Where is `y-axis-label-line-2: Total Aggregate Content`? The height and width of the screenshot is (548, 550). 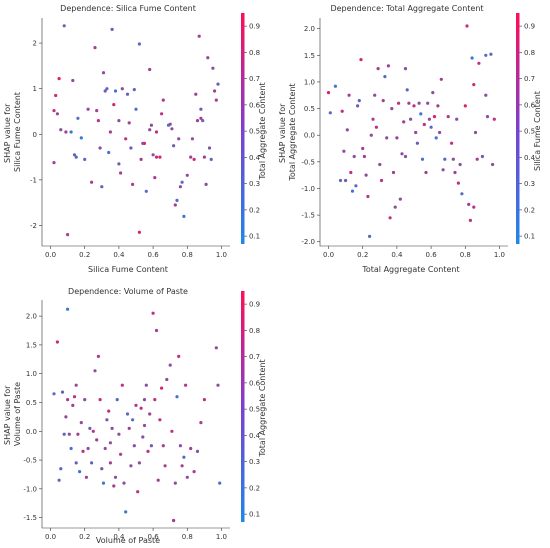
y-axis-label-line-2: Total Aggregate Content is located at coordinates (292, 132).